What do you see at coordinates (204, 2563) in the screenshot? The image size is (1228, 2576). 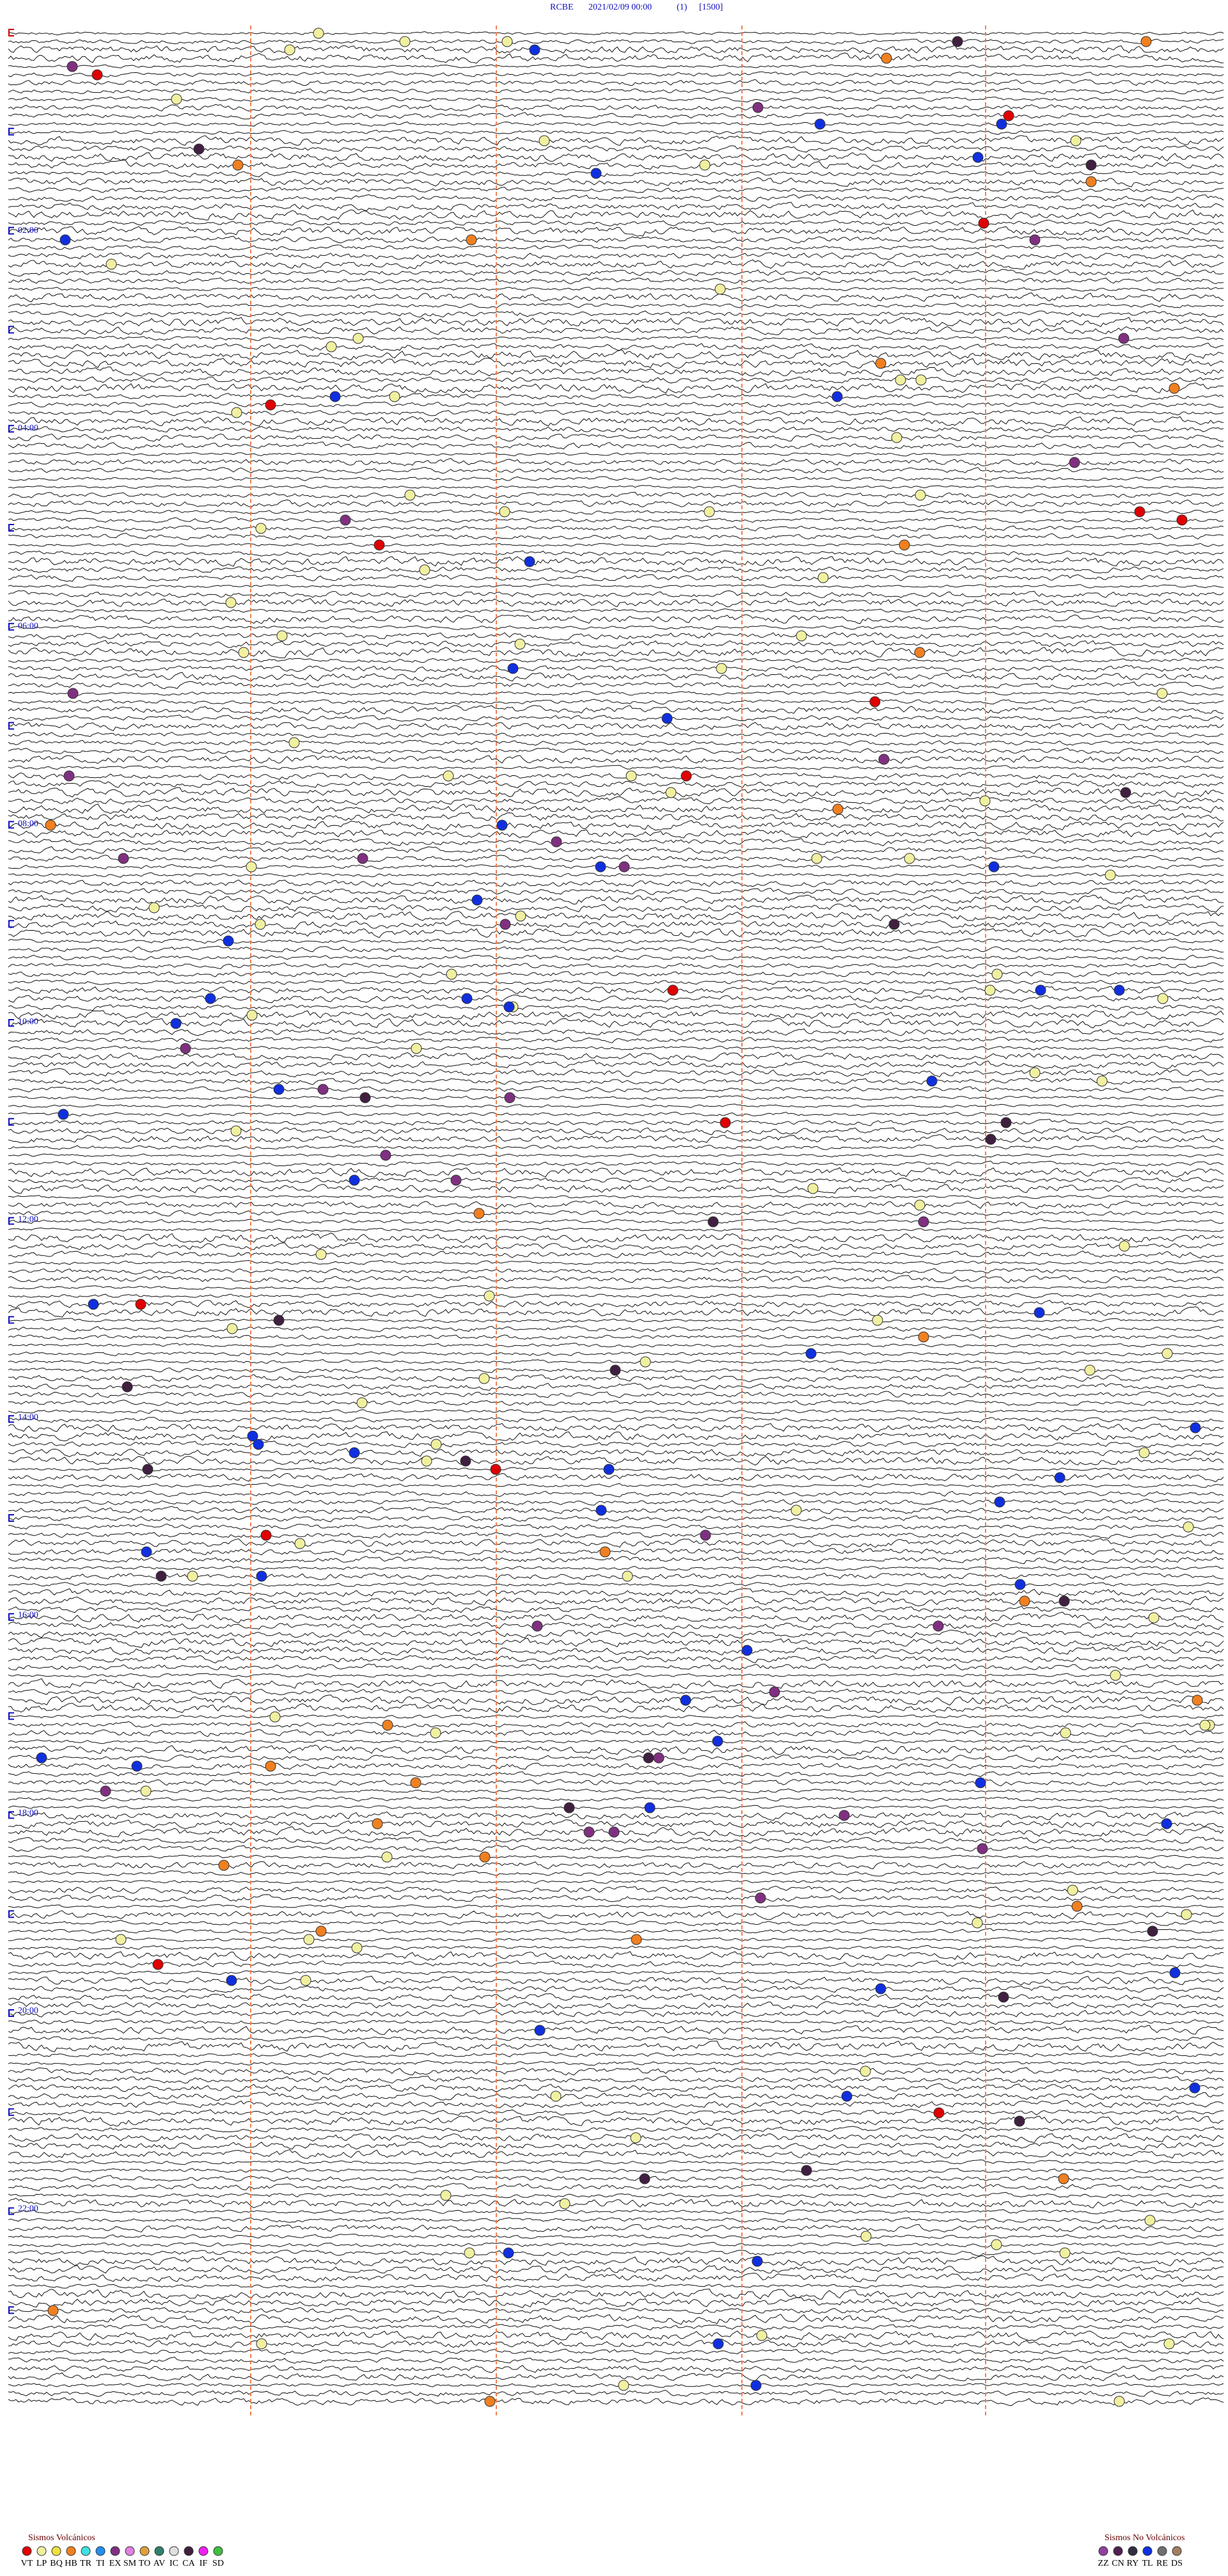 I see `legend-code: IF` at bounding box center [204, 2563].